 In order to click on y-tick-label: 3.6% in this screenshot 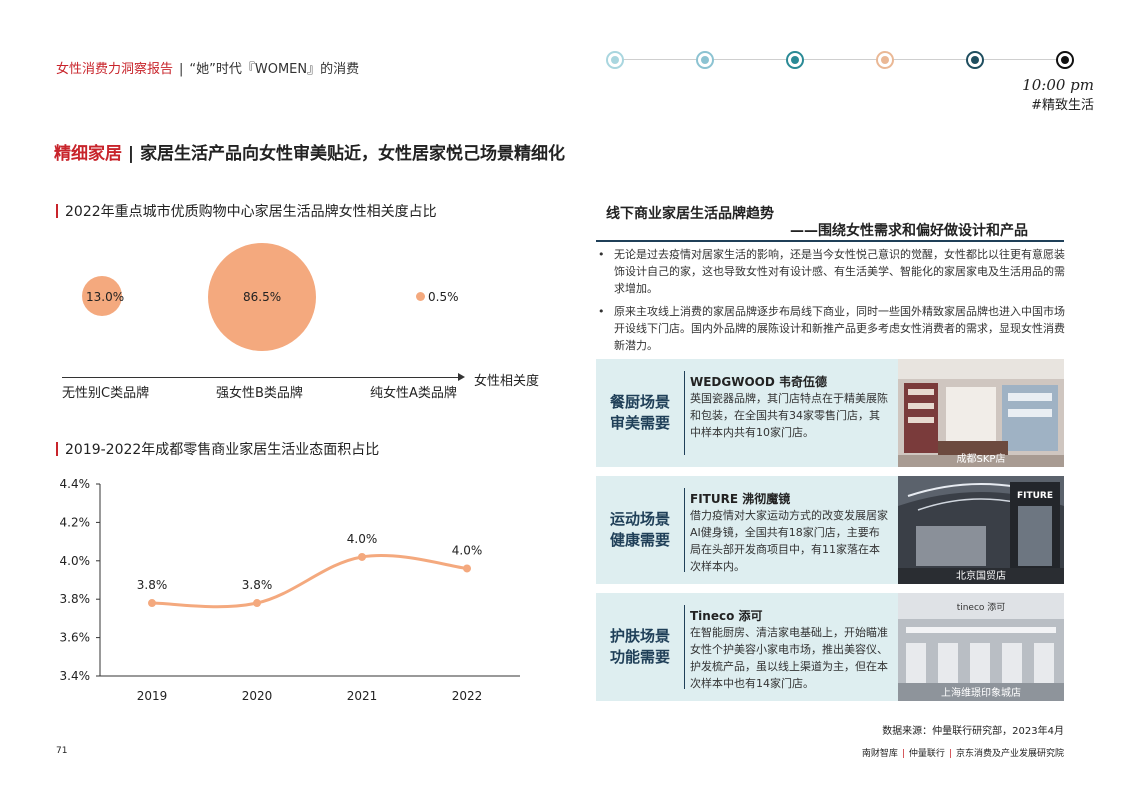, I will do `click(75, 638)`.